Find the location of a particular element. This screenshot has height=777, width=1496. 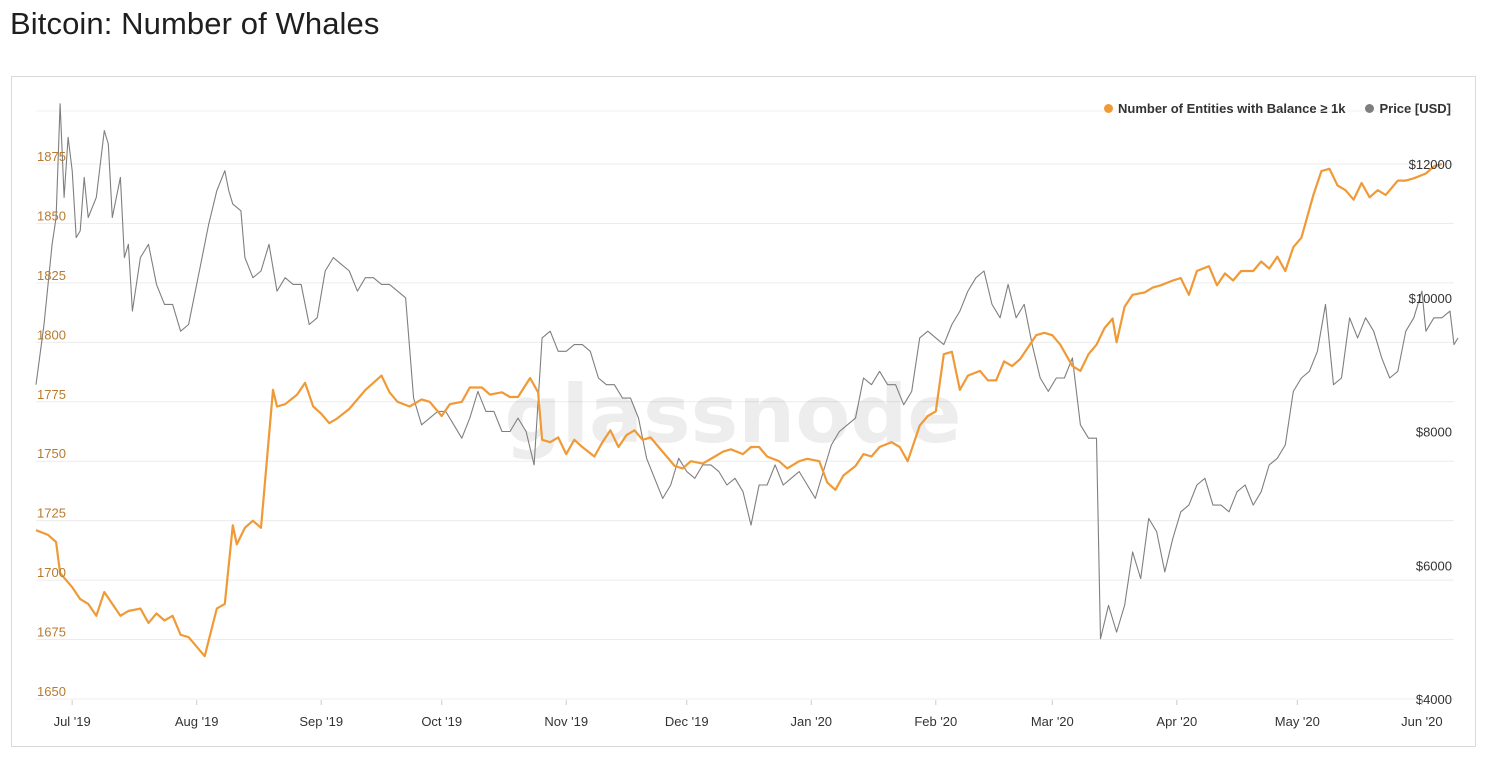

x-tick-label: Aug '19 is located at coordinates (197, 721).